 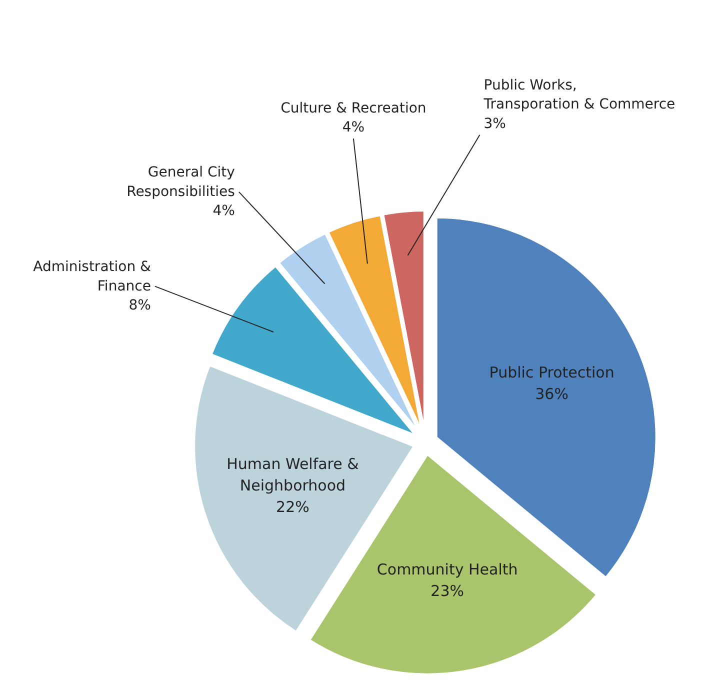 I want to click on data-label: 36%, so click(x=551, y=393).